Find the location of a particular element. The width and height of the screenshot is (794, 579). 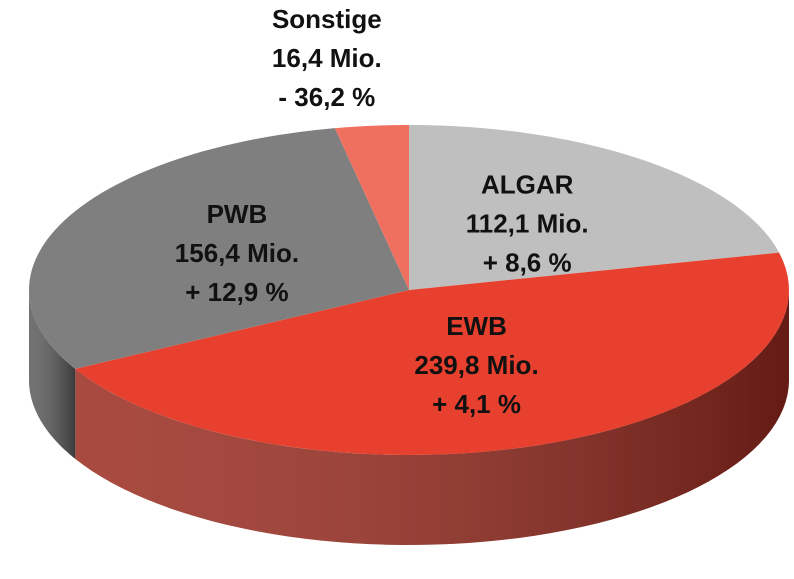

slice-side-shade is located at coordinates (52, 374).